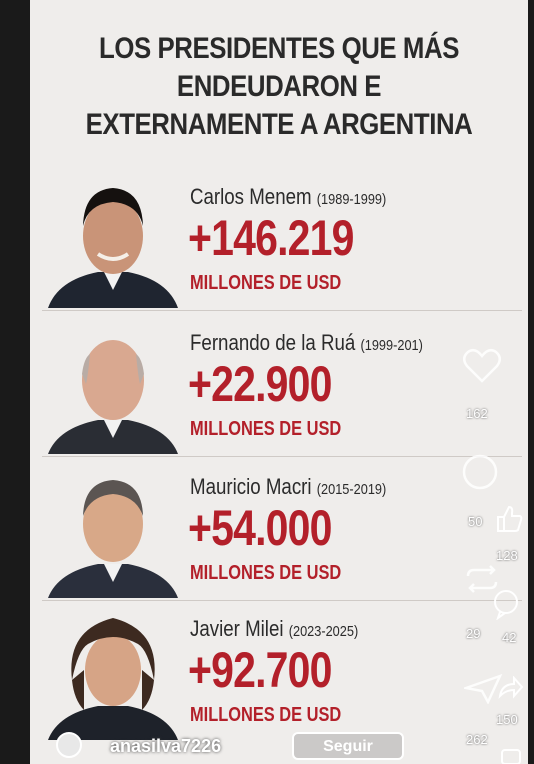 The image size is (534, 764). What do you see at coordinates (475, 521) in the screenshot?
I see `comment-count: 50` at bounding box center [475, 521].